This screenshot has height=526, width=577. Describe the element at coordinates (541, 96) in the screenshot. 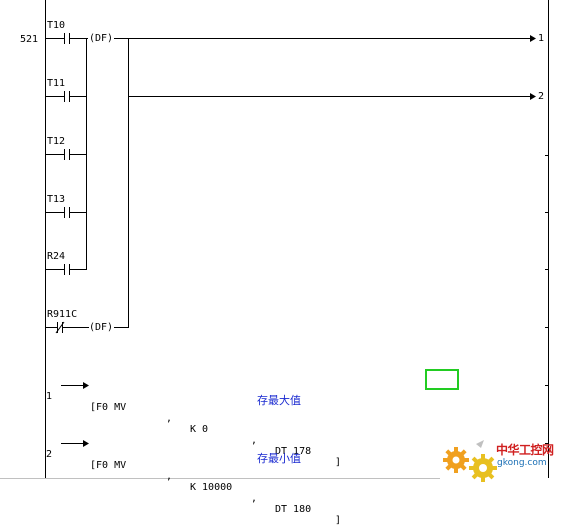

I see `jump-output-2: 2` at that location.